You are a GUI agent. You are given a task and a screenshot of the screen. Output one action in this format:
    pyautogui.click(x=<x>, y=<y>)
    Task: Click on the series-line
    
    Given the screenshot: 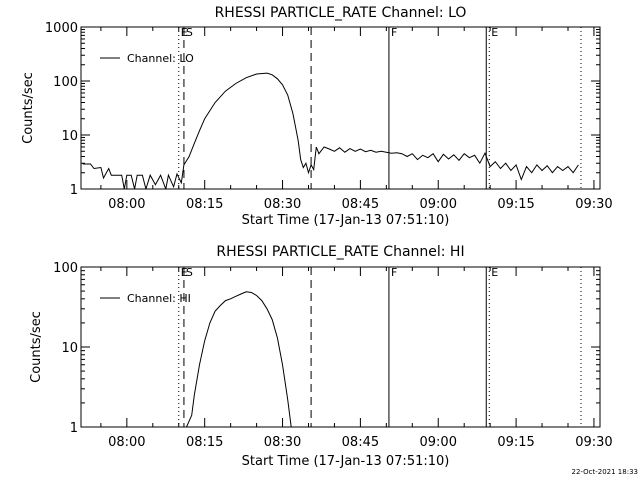 What is the action you would take?
    pyautogui.click(x=239, y=359)
    